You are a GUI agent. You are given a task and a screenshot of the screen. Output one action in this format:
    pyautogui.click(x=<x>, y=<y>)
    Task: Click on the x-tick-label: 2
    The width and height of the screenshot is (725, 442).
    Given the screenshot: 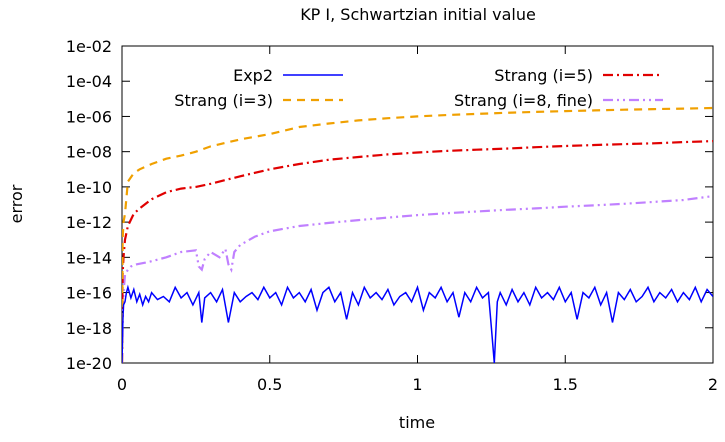 What is the action you would take?
    pyautogui.click(x=713, y=384)
    